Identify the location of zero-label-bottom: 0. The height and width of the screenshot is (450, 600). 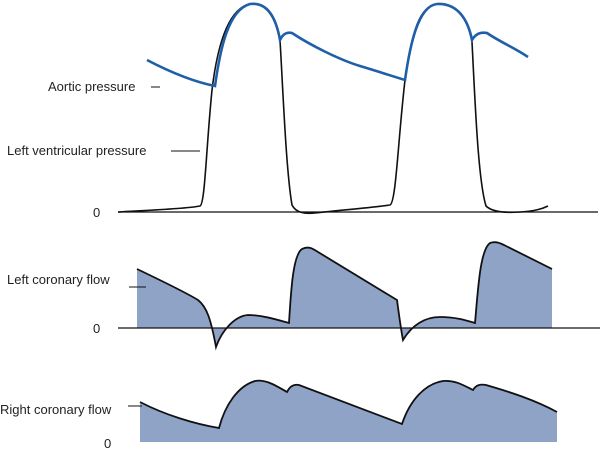
(107, 443).